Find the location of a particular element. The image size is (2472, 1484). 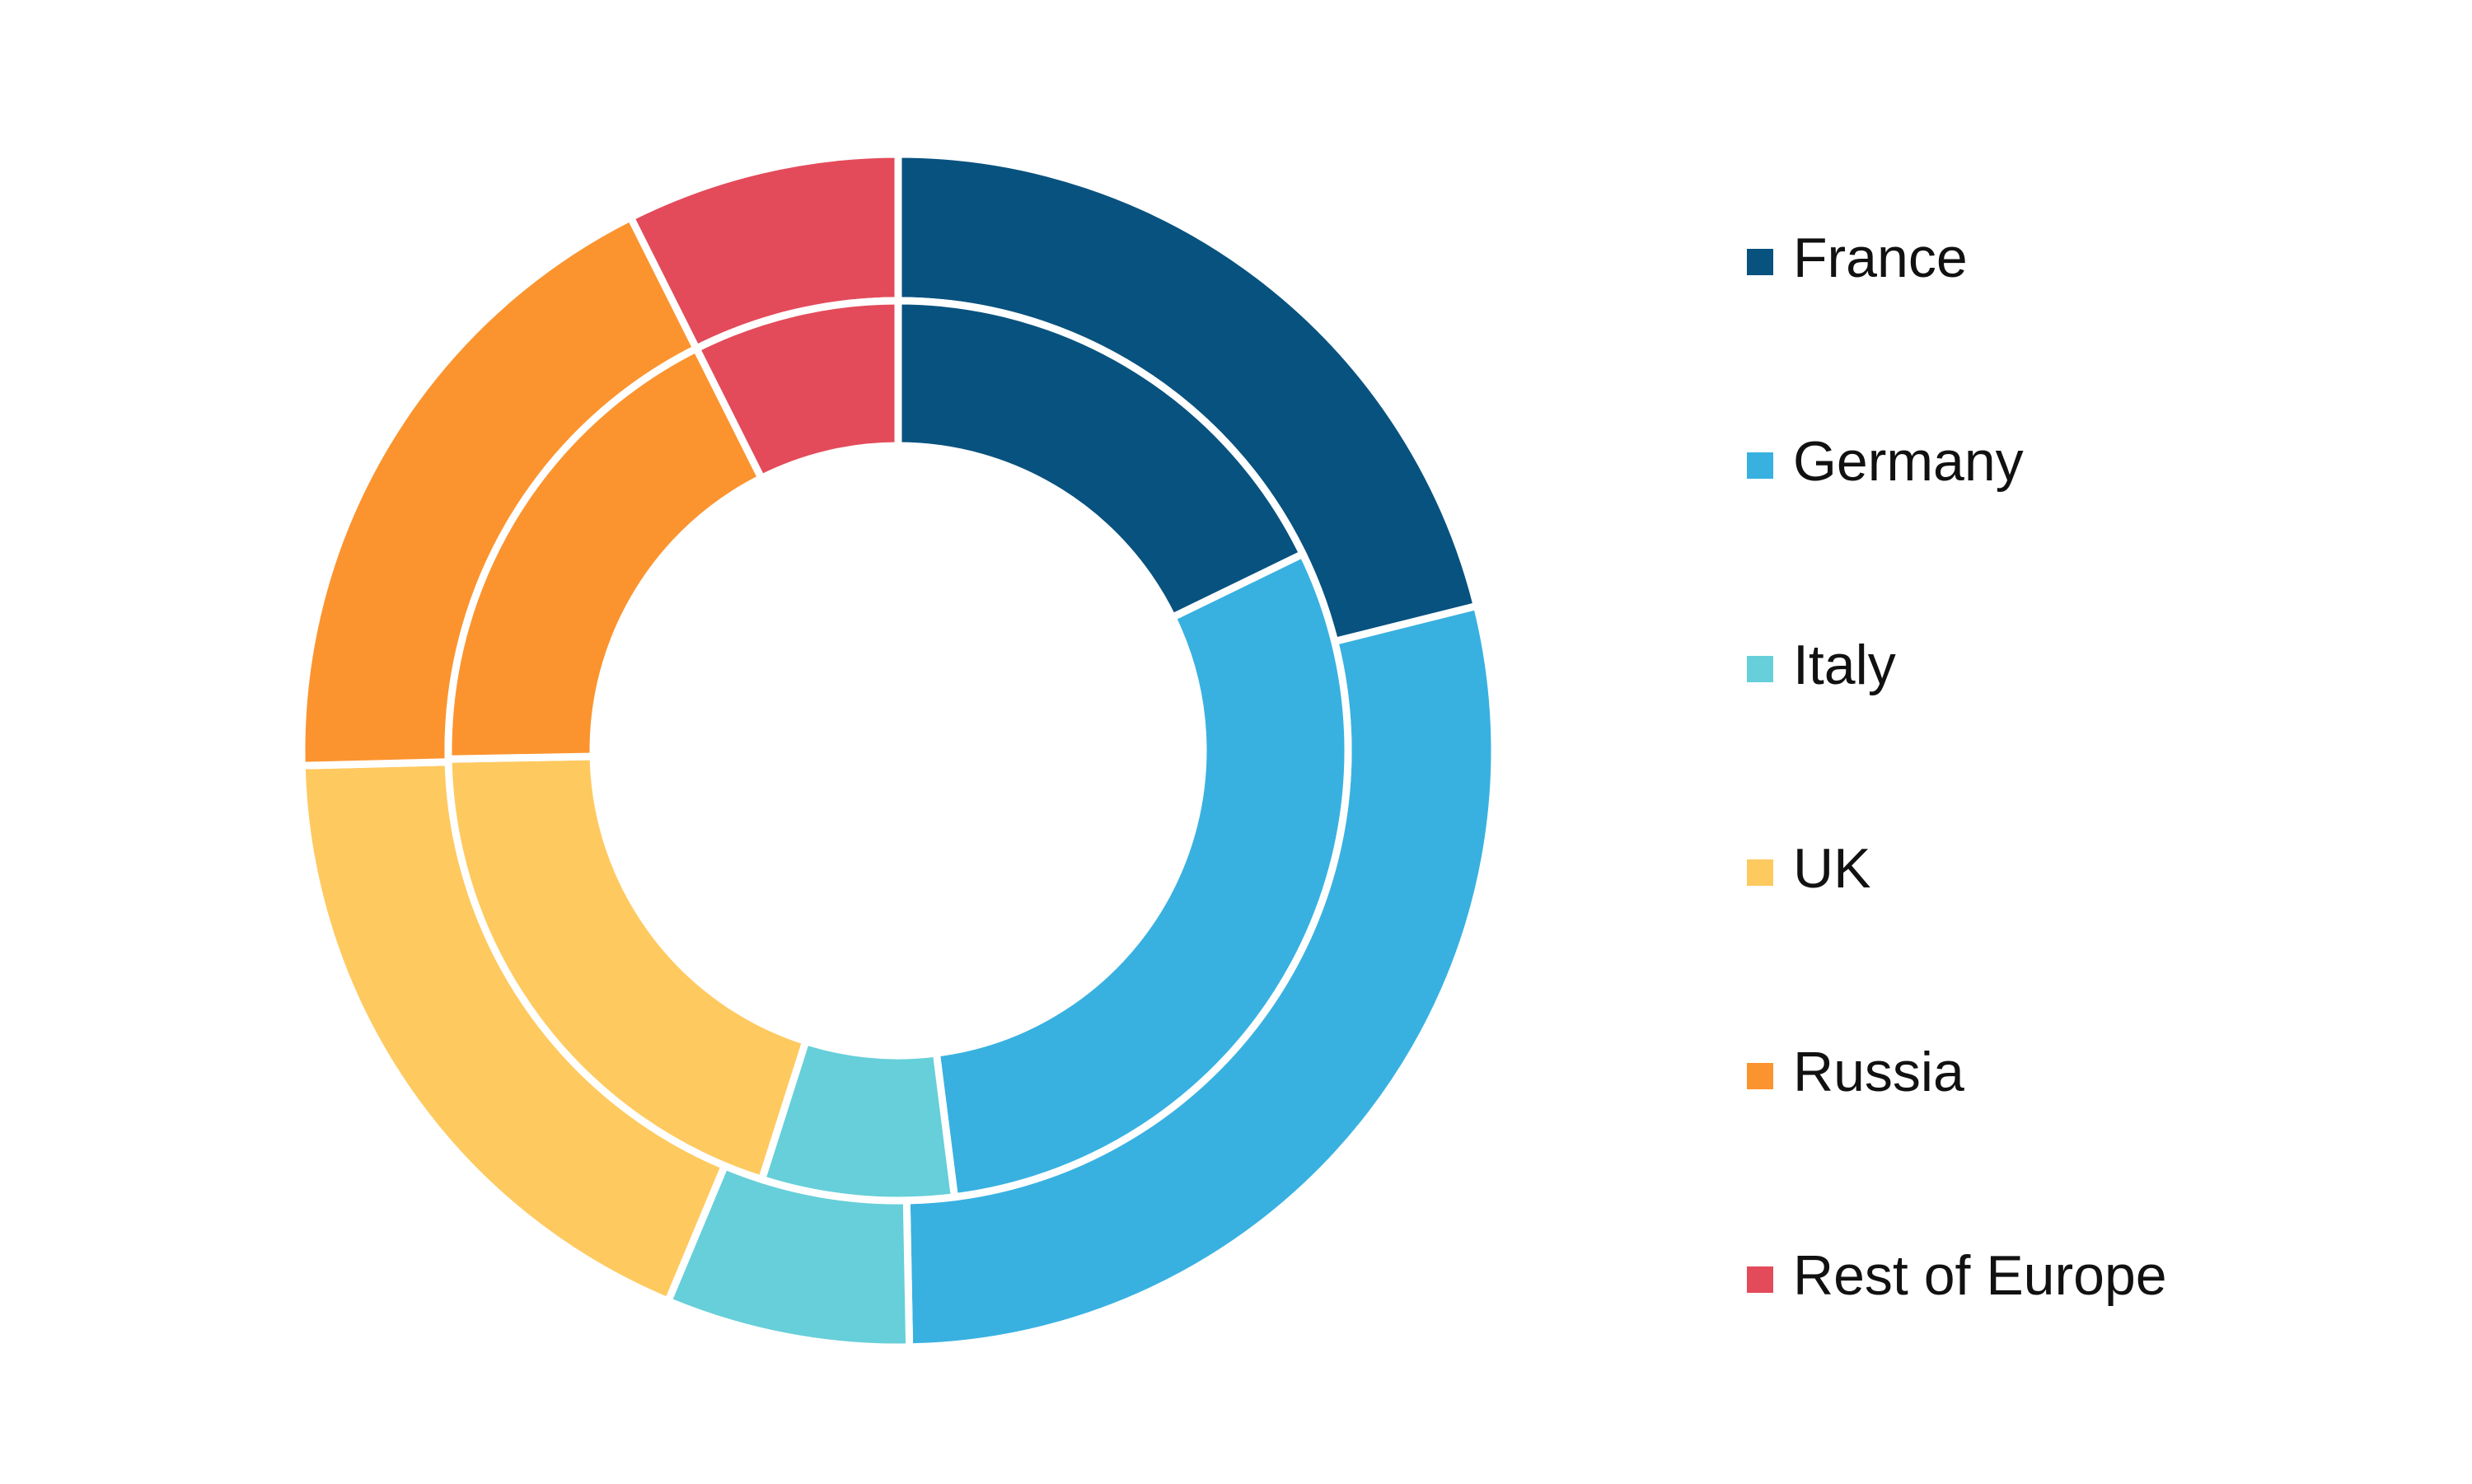

legend-label: Russia is located at coordinates (1878, 1072).